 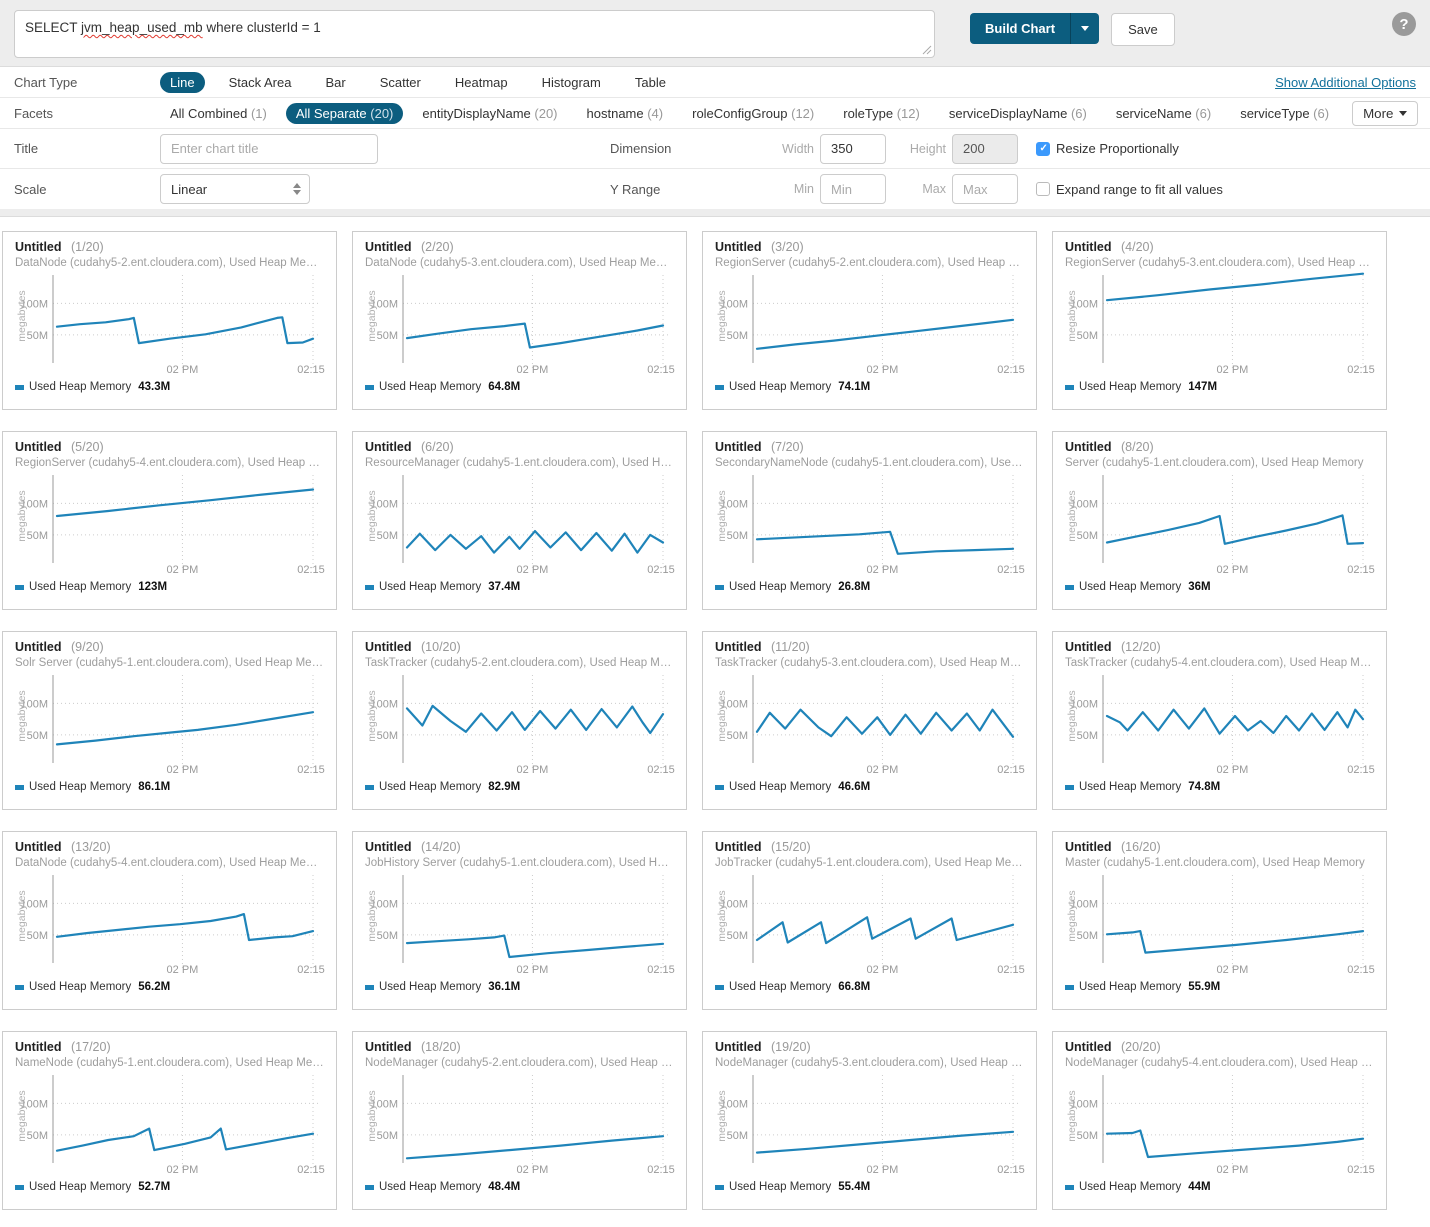 I want to click on toolbar-buttons: Build Chart Save, so click(x=1072, y=29).